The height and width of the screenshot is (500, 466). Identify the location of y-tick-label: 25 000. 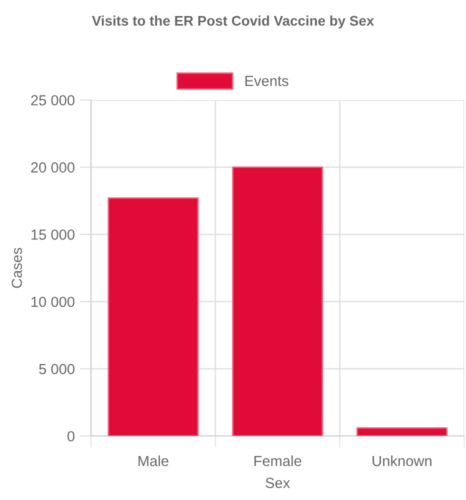
(52, 100).